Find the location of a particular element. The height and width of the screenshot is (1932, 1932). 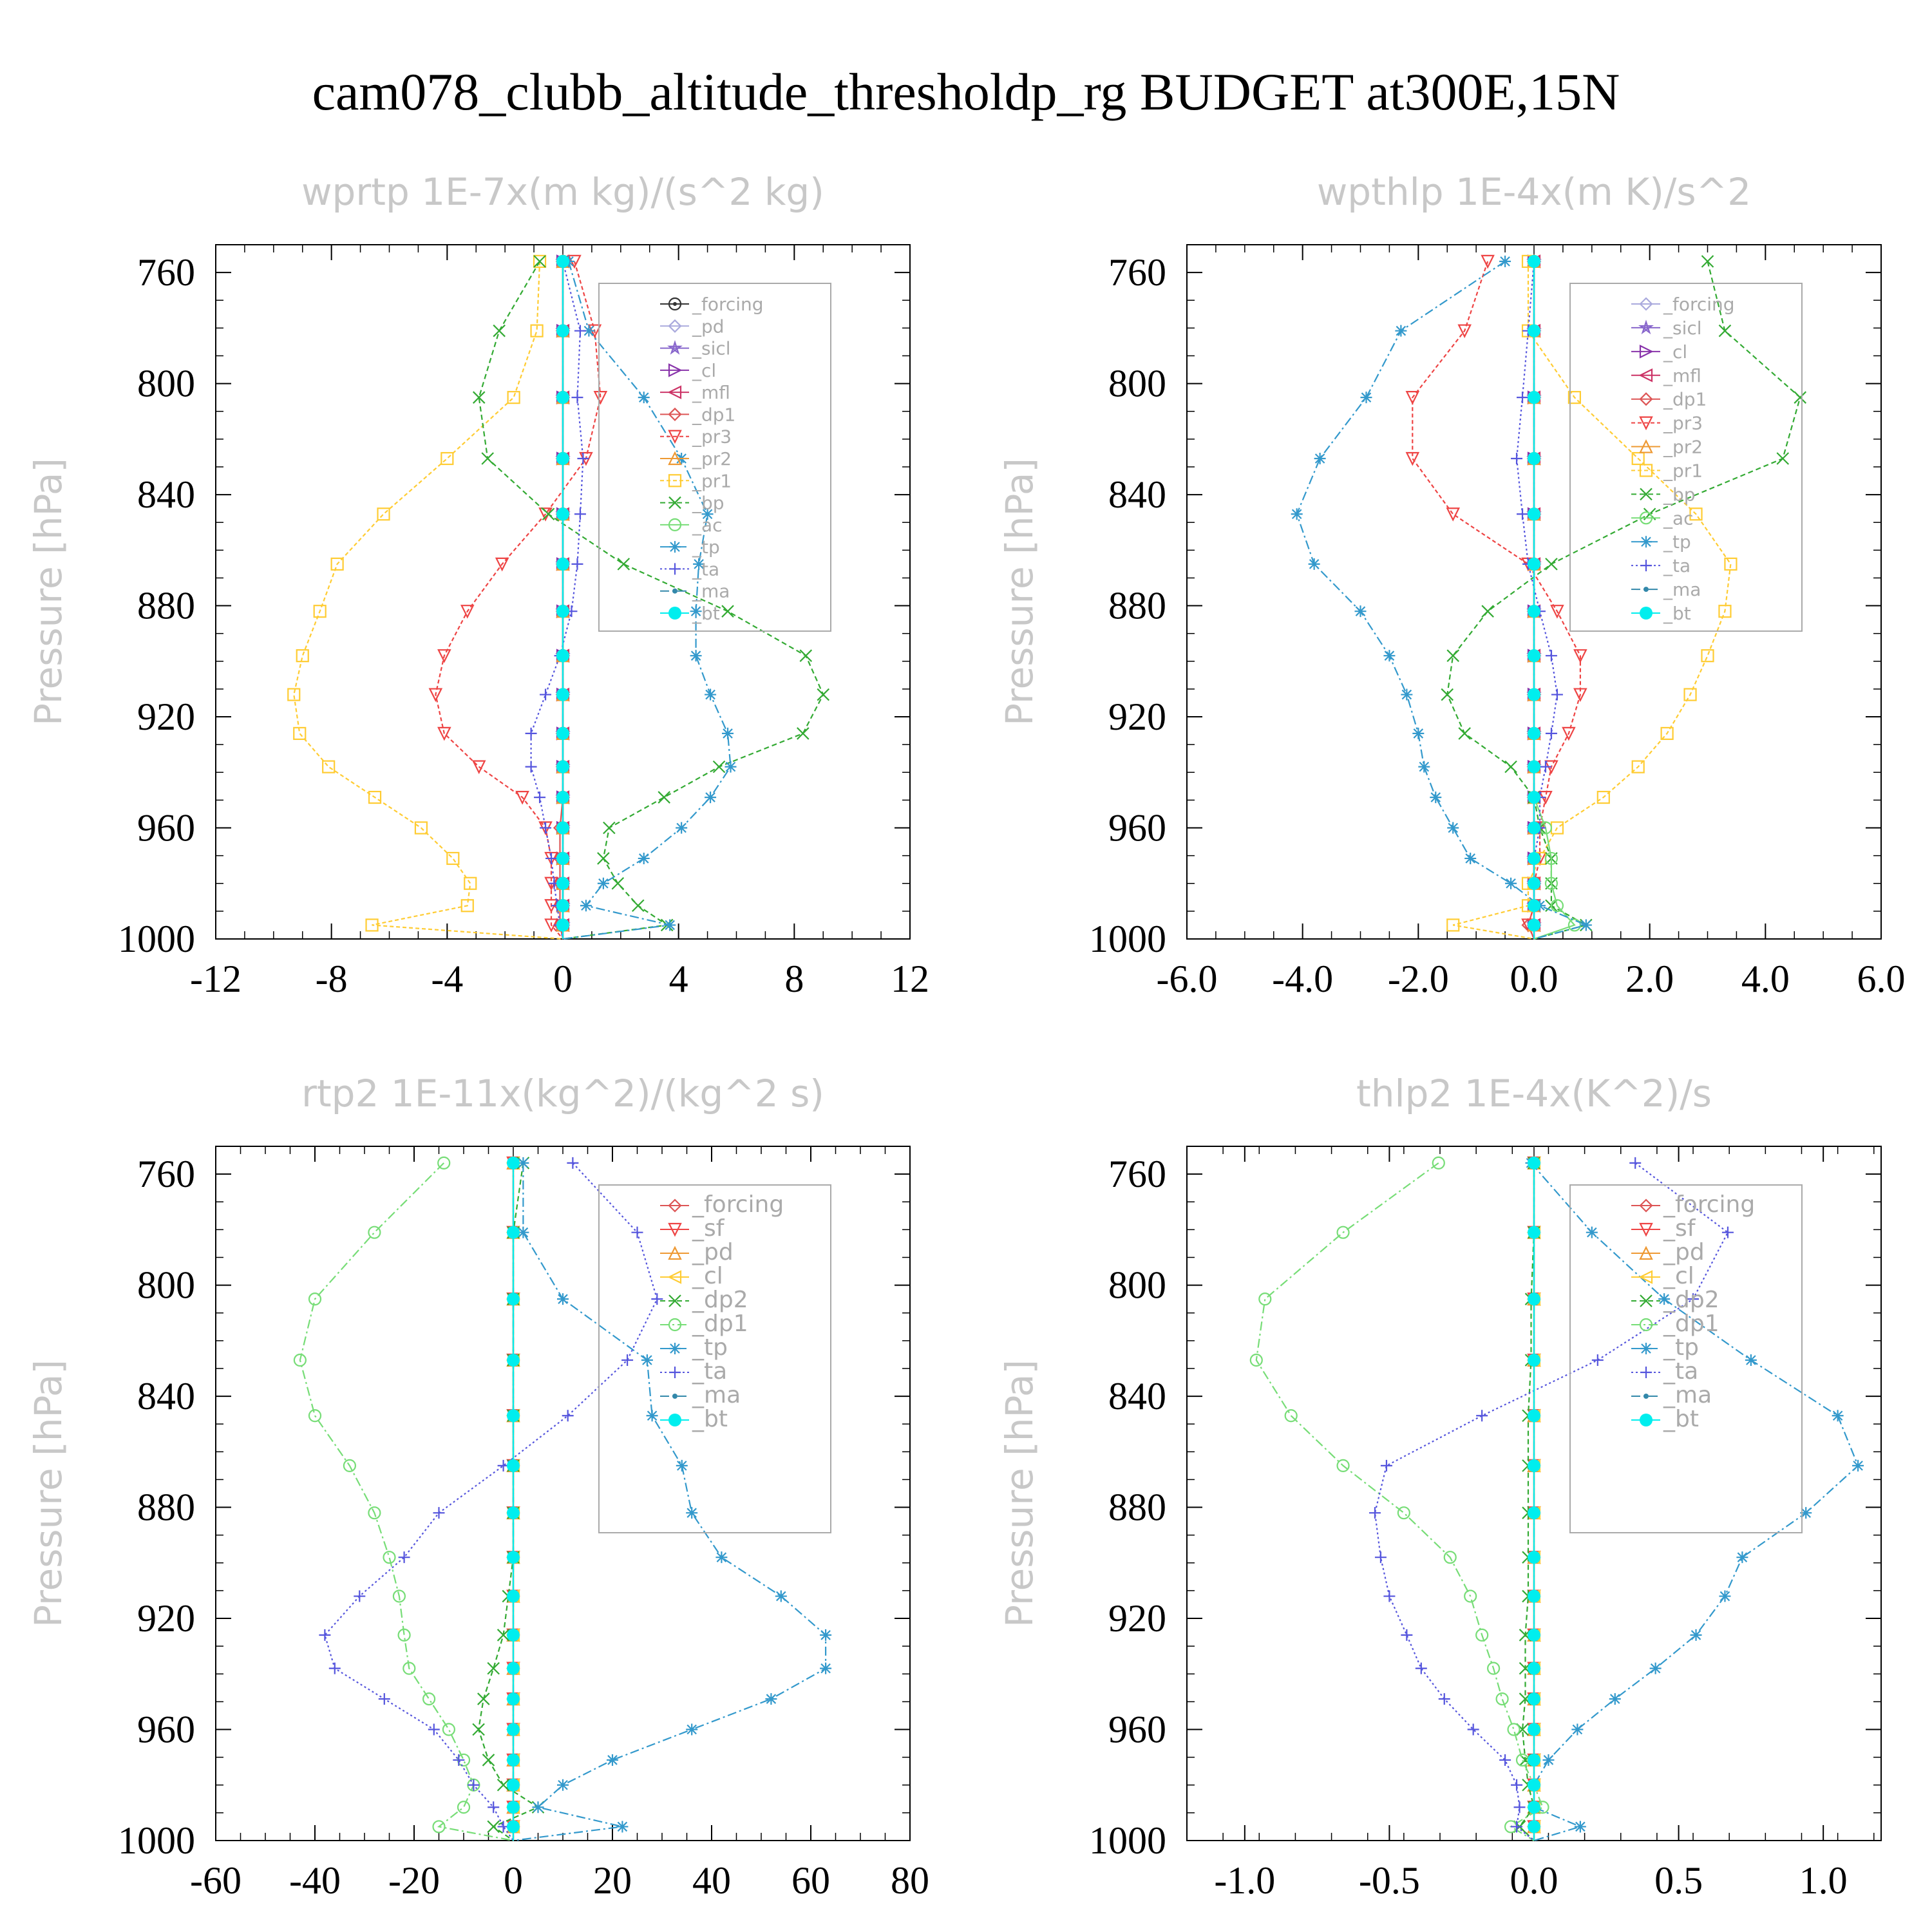

legend-item: _pd is located at coordinates (697, 1252).